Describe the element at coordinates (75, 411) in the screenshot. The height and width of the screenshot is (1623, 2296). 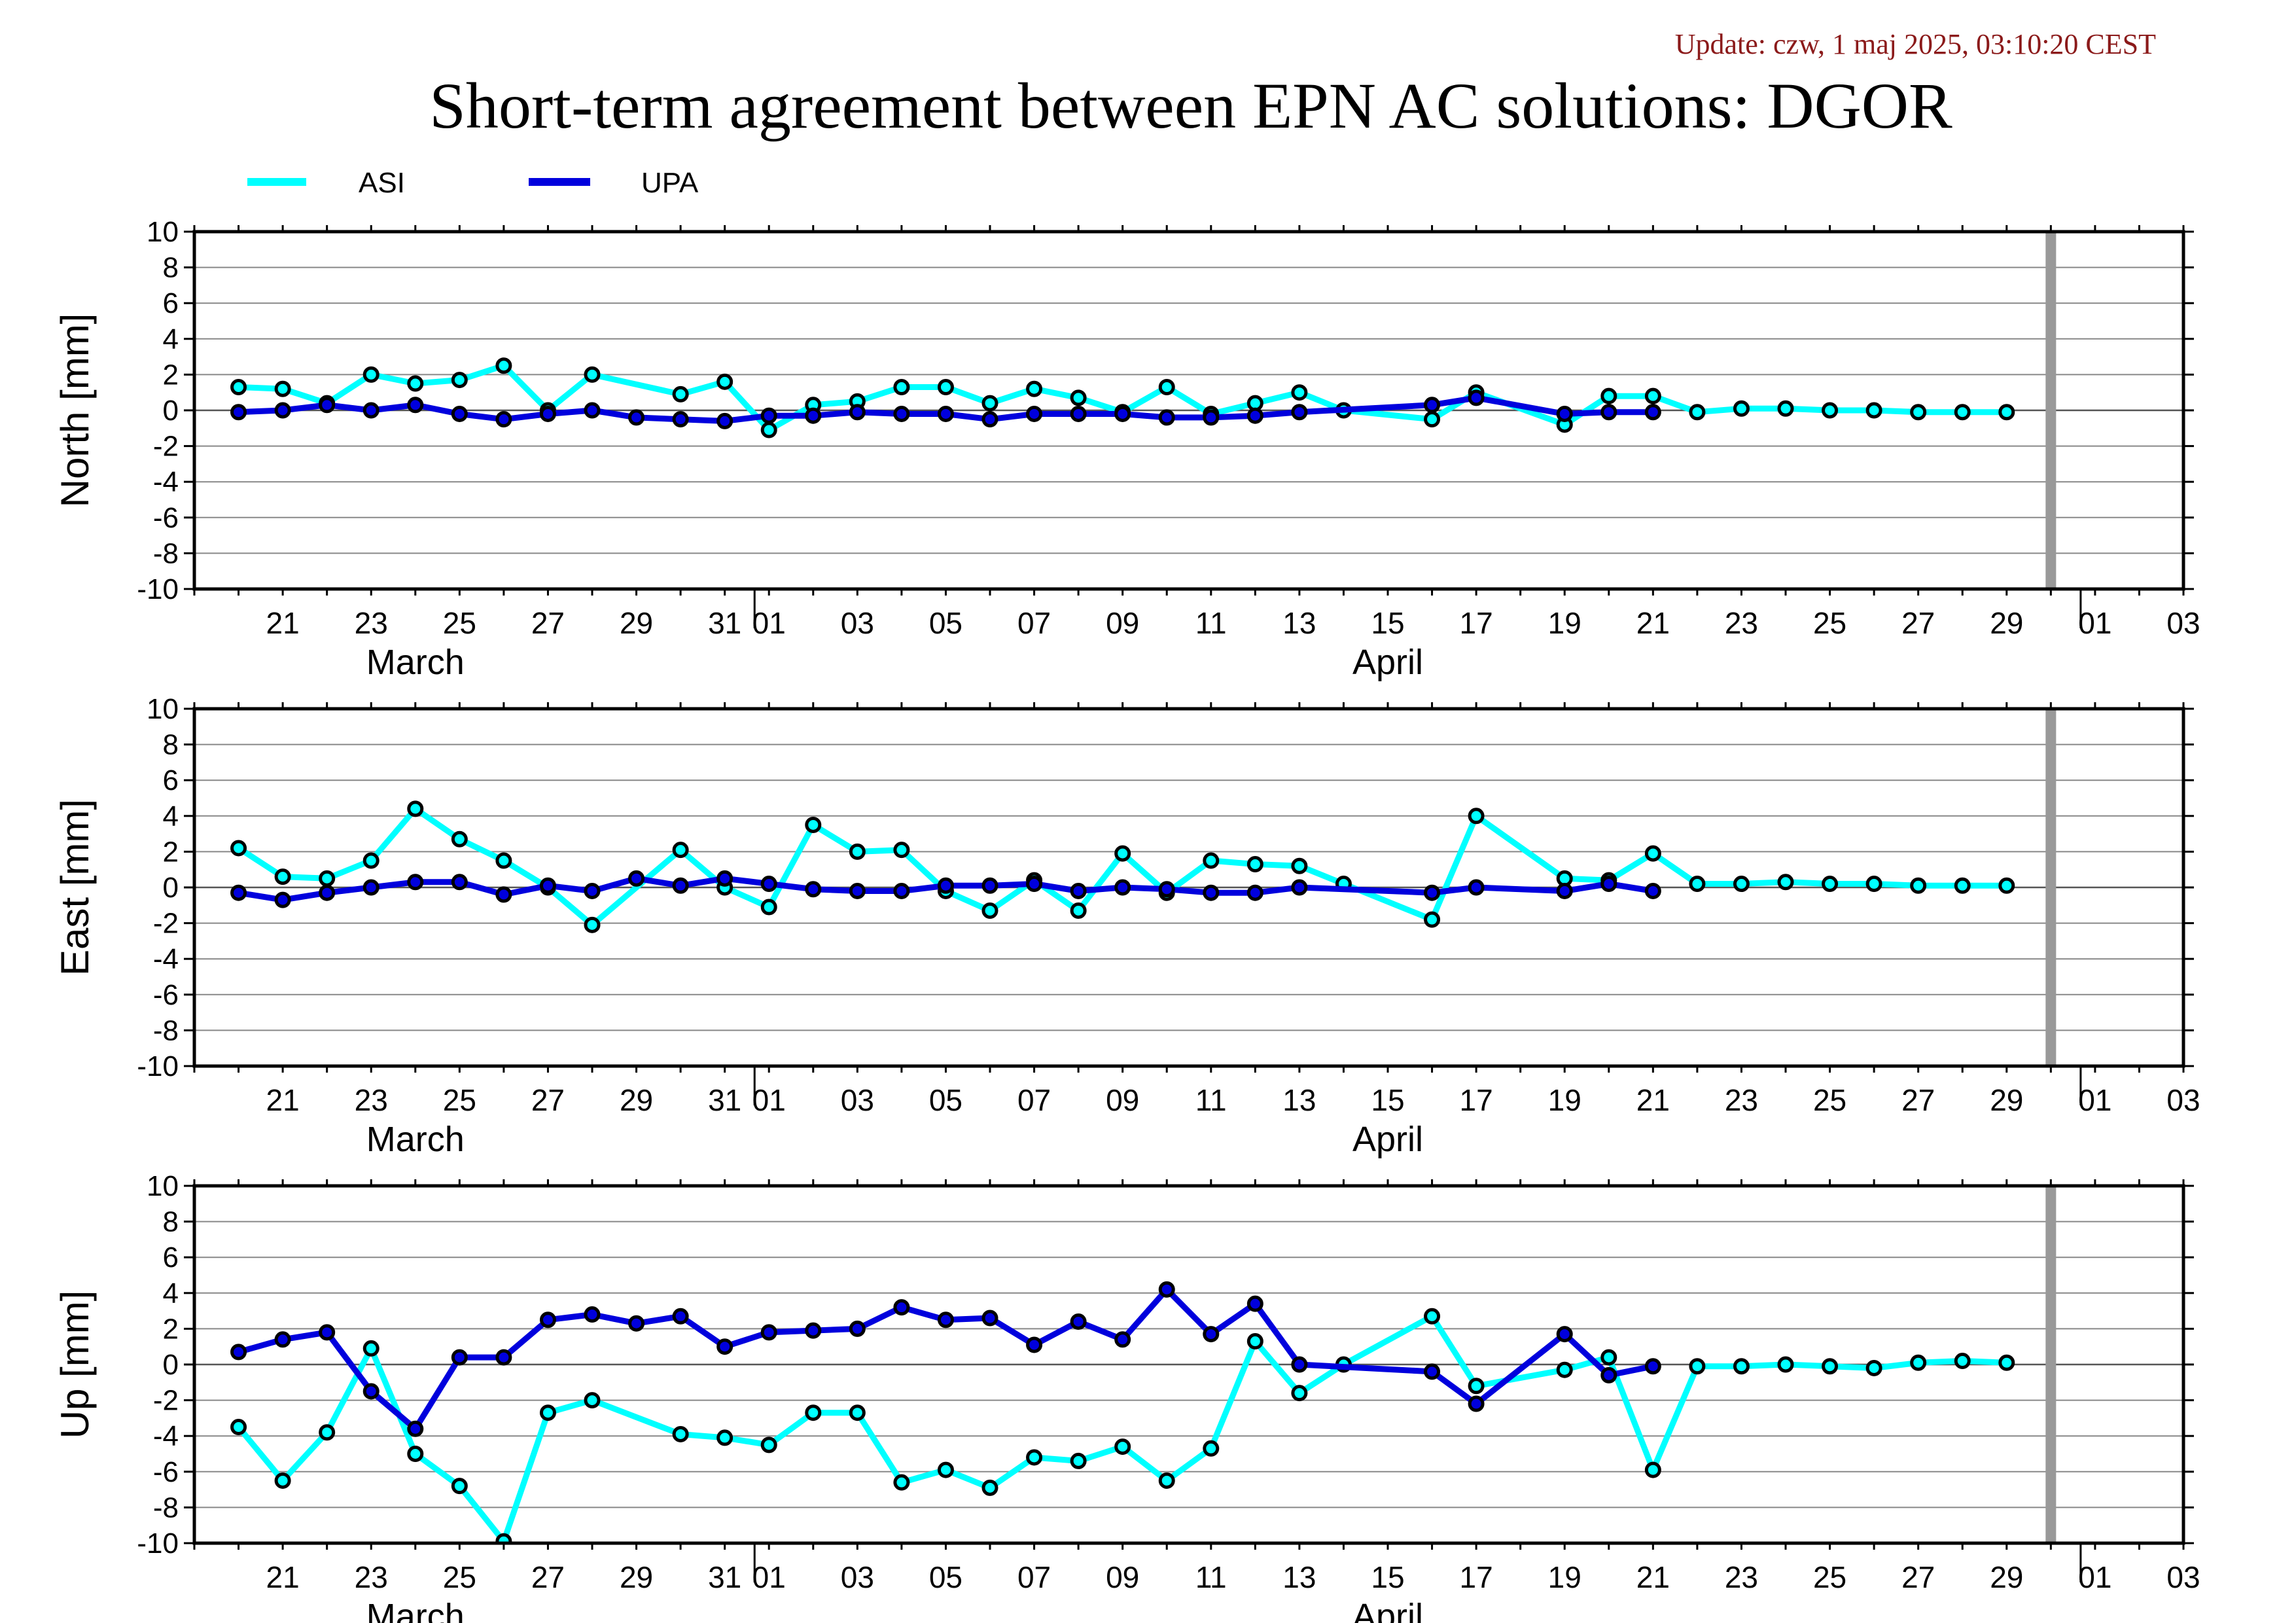
I see `y-axis-label: North [mm]` at that location.